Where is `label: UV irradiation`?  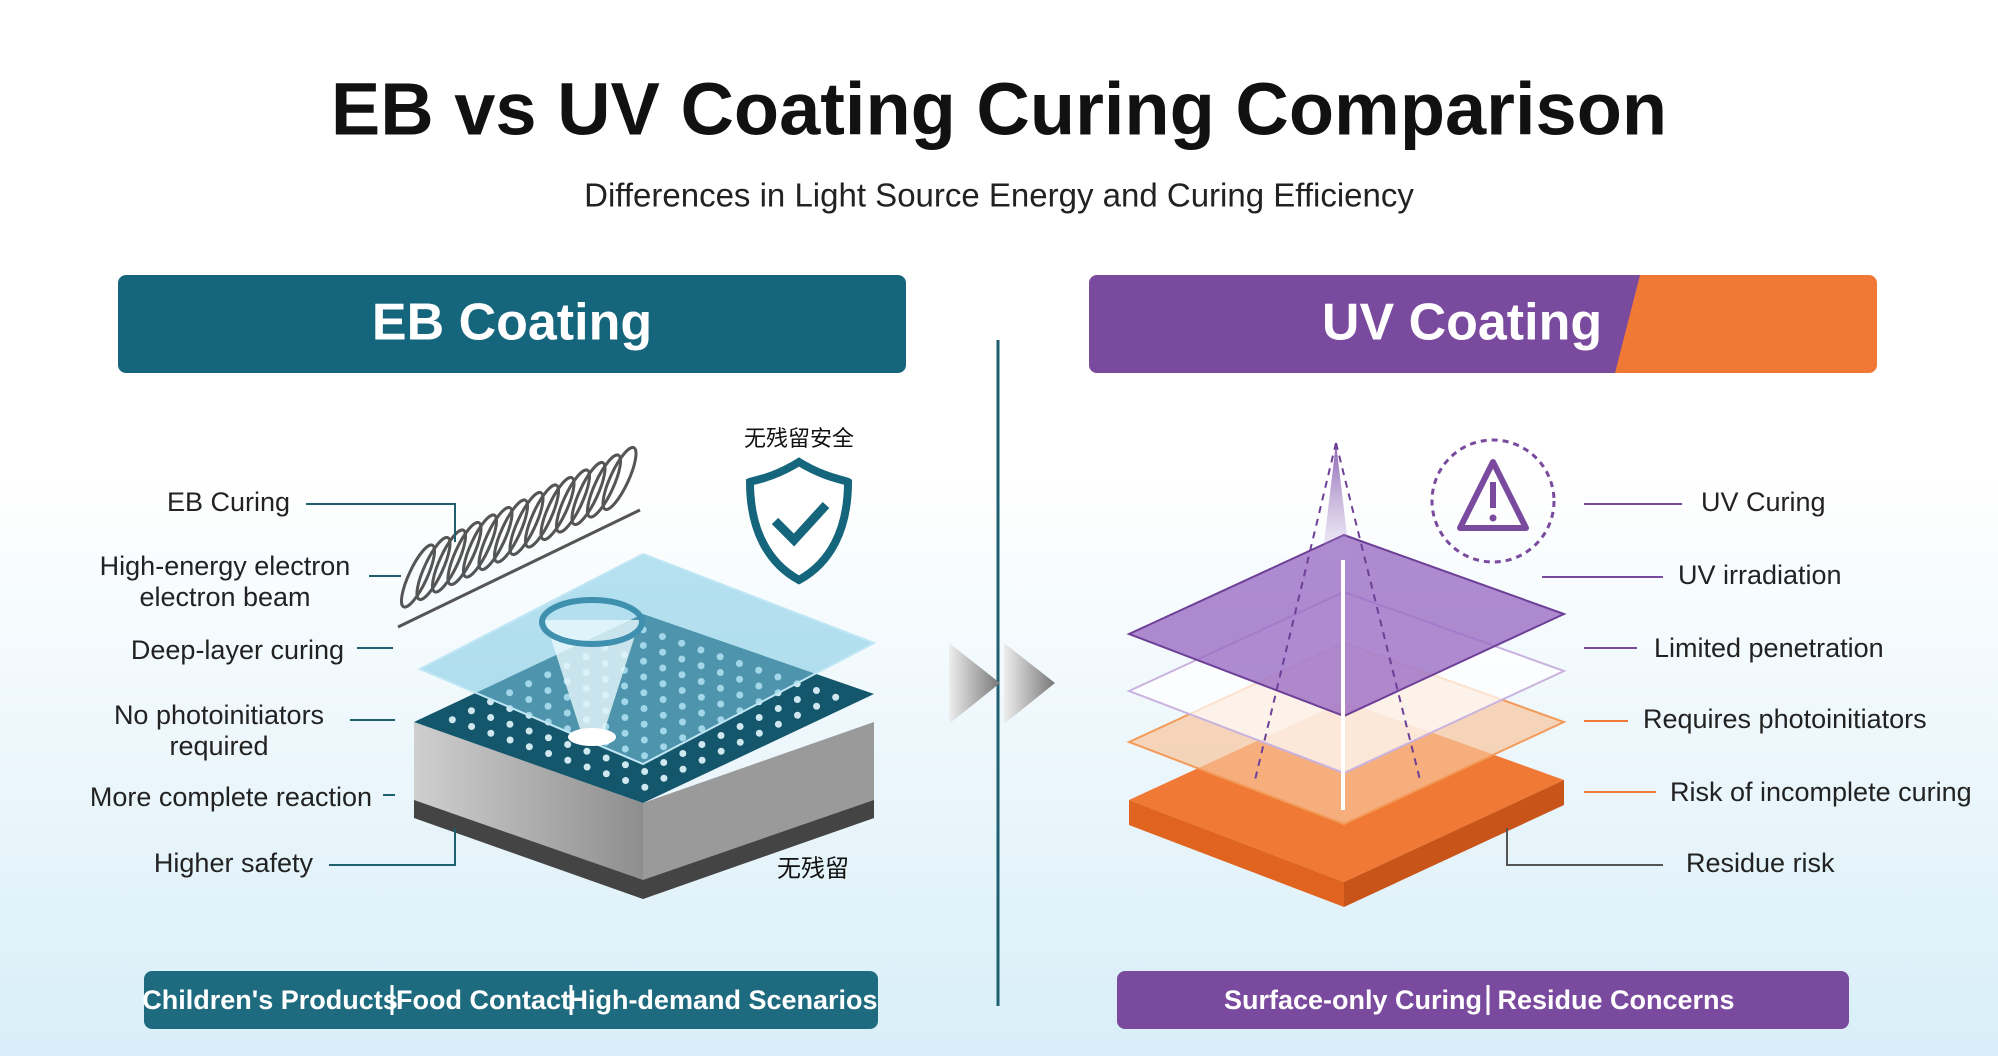
label: UV irradiation is located at coordinates (1760, 575).